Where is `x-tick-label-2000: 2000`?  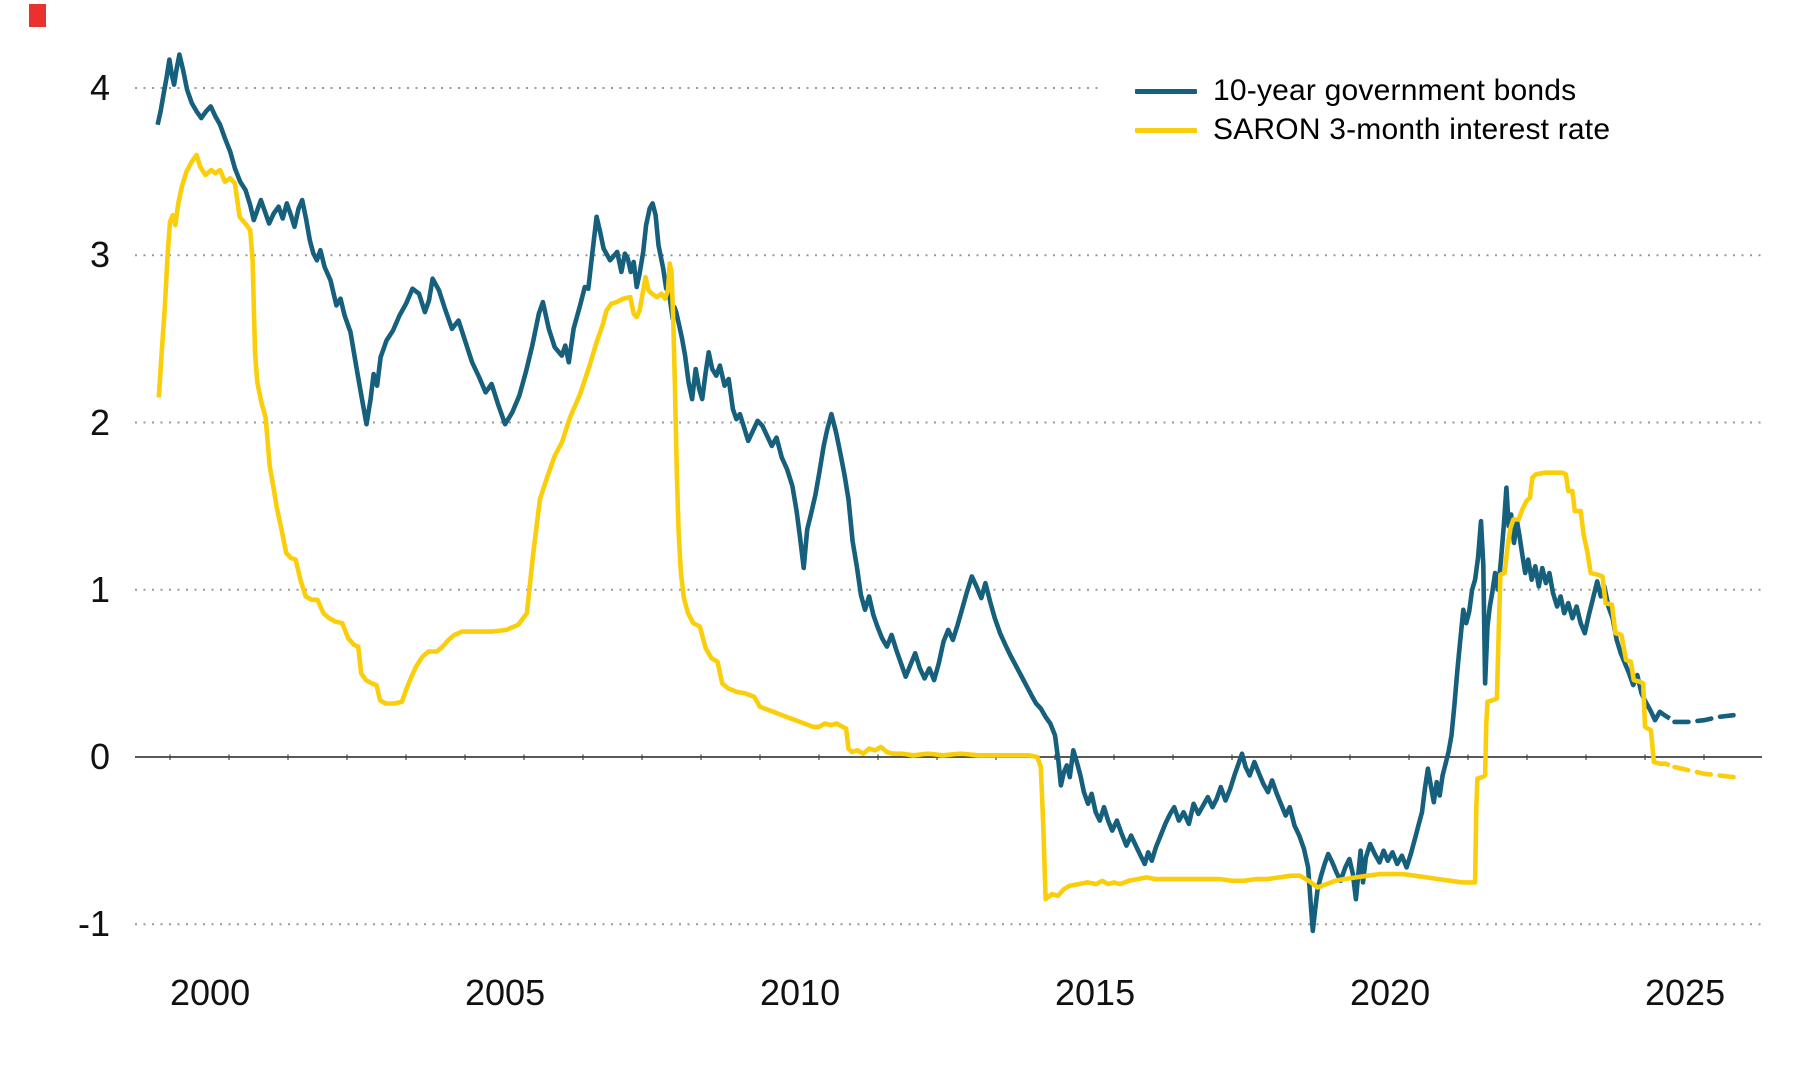
x-tick-label-2000: 2000 is located at coordinates (210, 992).